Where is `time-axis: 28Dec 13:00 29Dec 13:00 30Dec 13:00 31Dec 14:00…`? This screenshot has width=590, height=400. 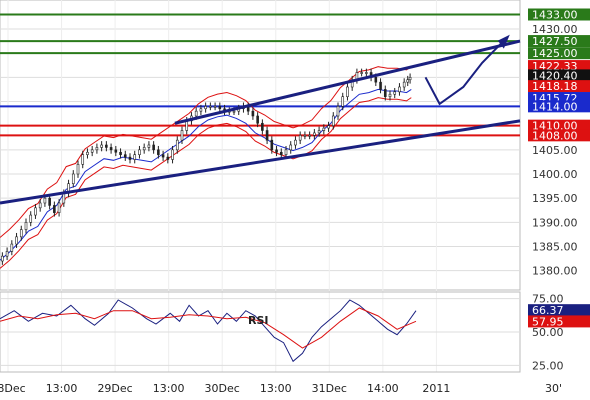
time-axis: 28Dec 13:00 29Dec 13:00 30Dec 13:00 31Dec 14:00… is located at coordinates (225, 388).